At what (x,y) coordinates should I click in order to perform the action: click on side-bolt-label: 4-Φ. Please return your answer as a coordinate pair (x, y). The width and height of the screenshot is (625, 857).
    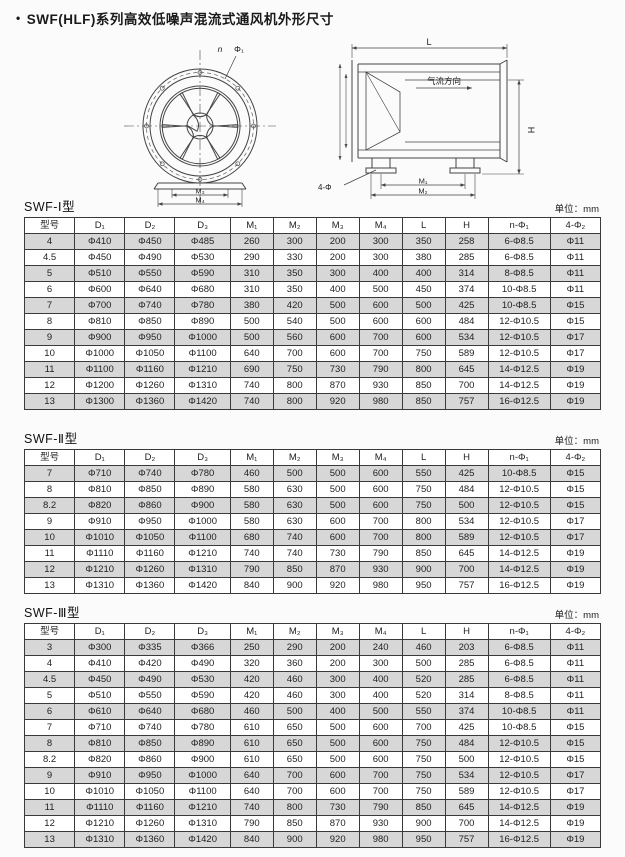
    Looking at the image, I should click on (325, 187).